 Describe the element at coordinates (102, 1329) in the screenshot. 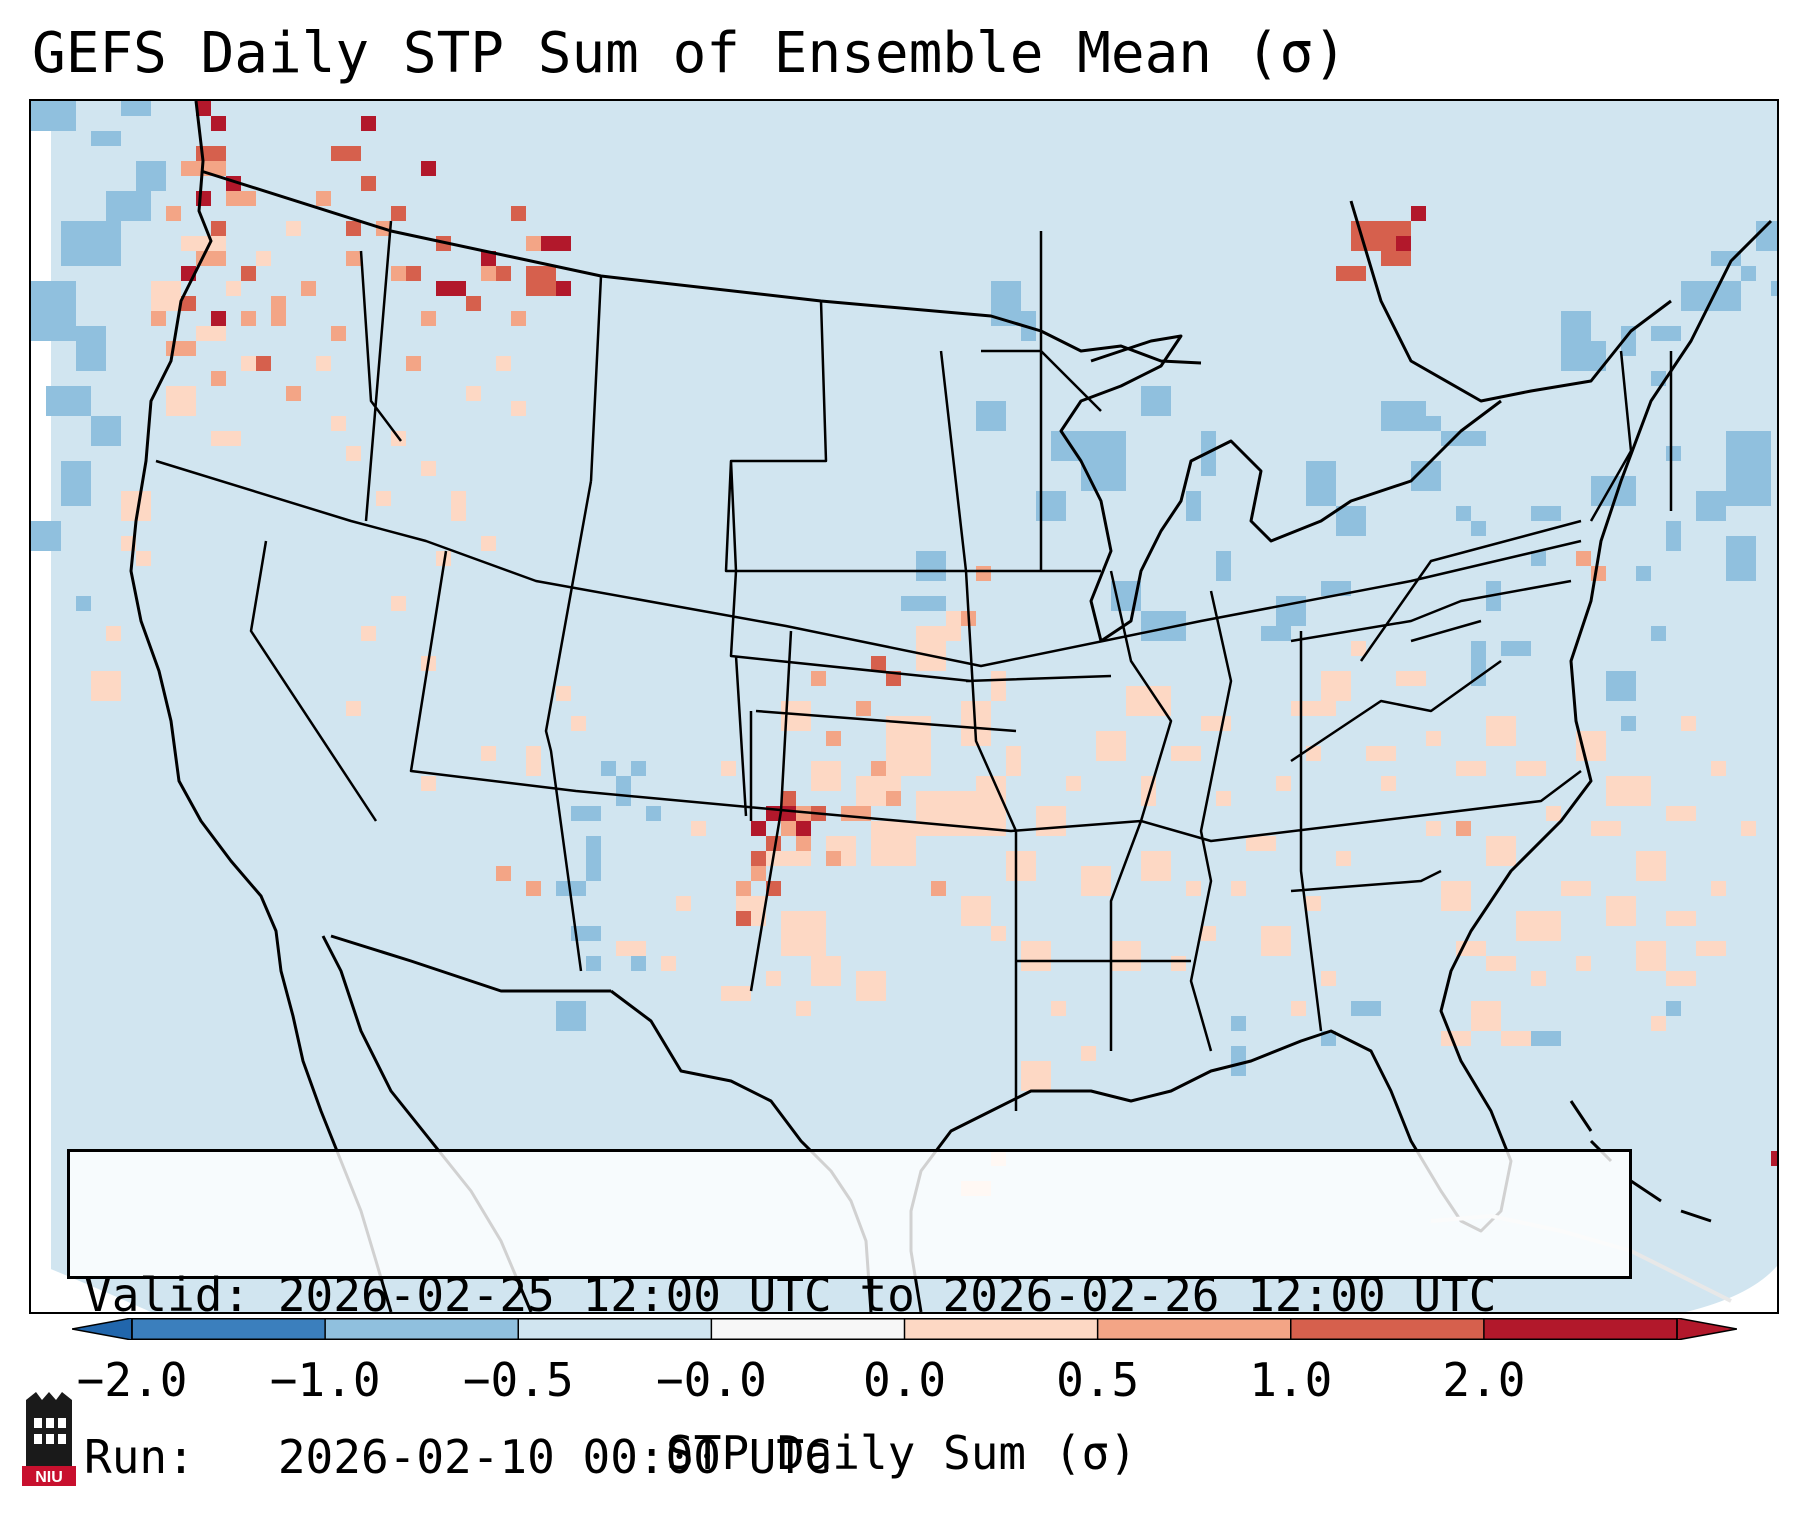

I see `colorbar-extend-low` at that location.